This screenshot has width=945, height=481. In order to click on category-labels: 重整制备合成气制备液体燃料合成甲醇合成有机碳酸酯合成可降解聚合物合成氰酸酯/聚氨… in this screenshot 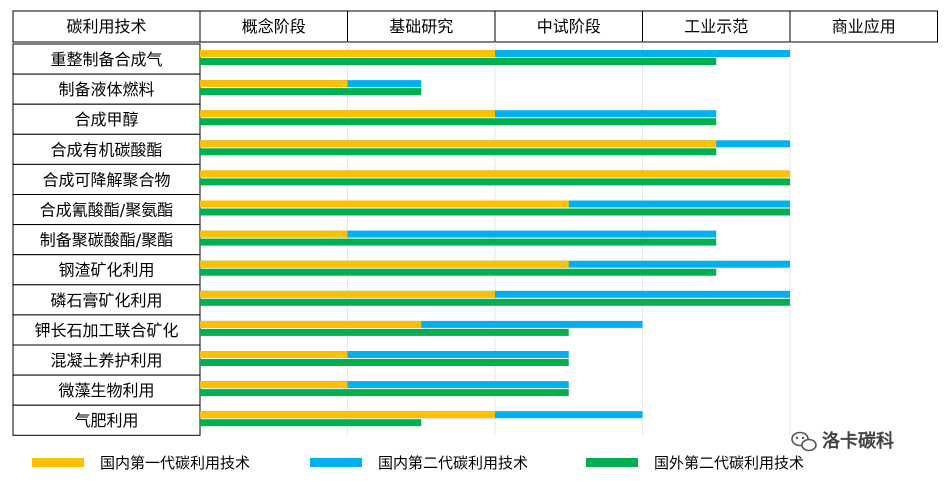, I will do `click(106, 240)`.